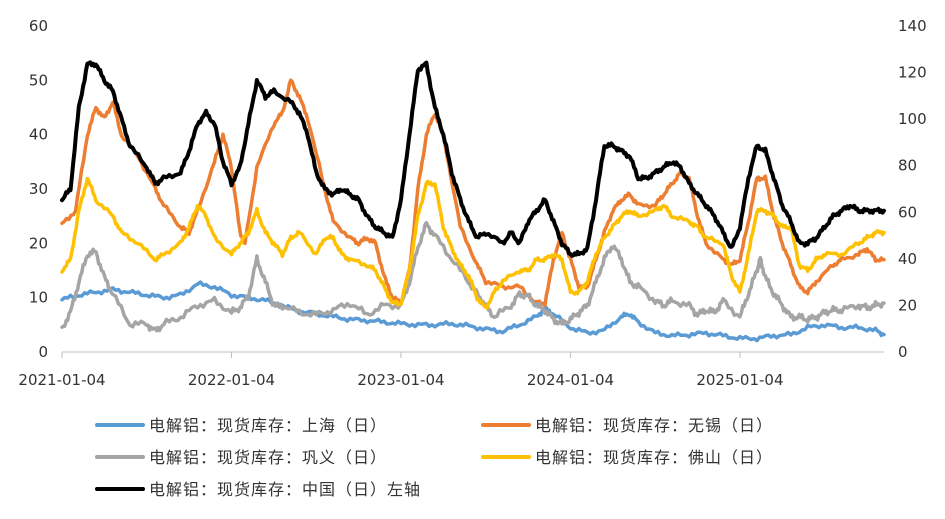 Image resolution: width=945 pixels, height=519 pixels. Describe the element at coordinates (654, 457) in the screenshot. I see `legend-label-3: 电解铝：现货库存：佛山（日）` at that location.